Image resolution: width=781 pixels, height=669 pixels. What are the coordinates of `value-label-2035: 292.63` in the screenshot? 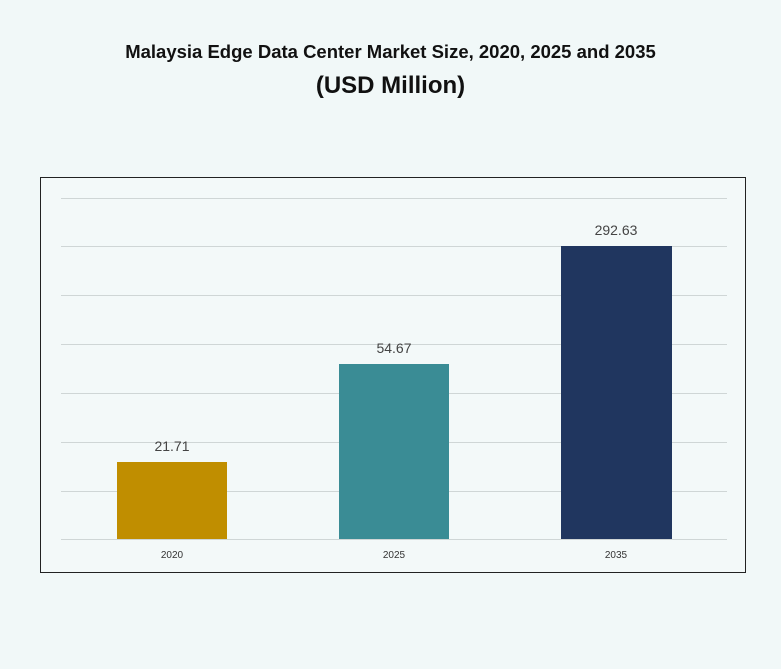 It's located at (616, 230).